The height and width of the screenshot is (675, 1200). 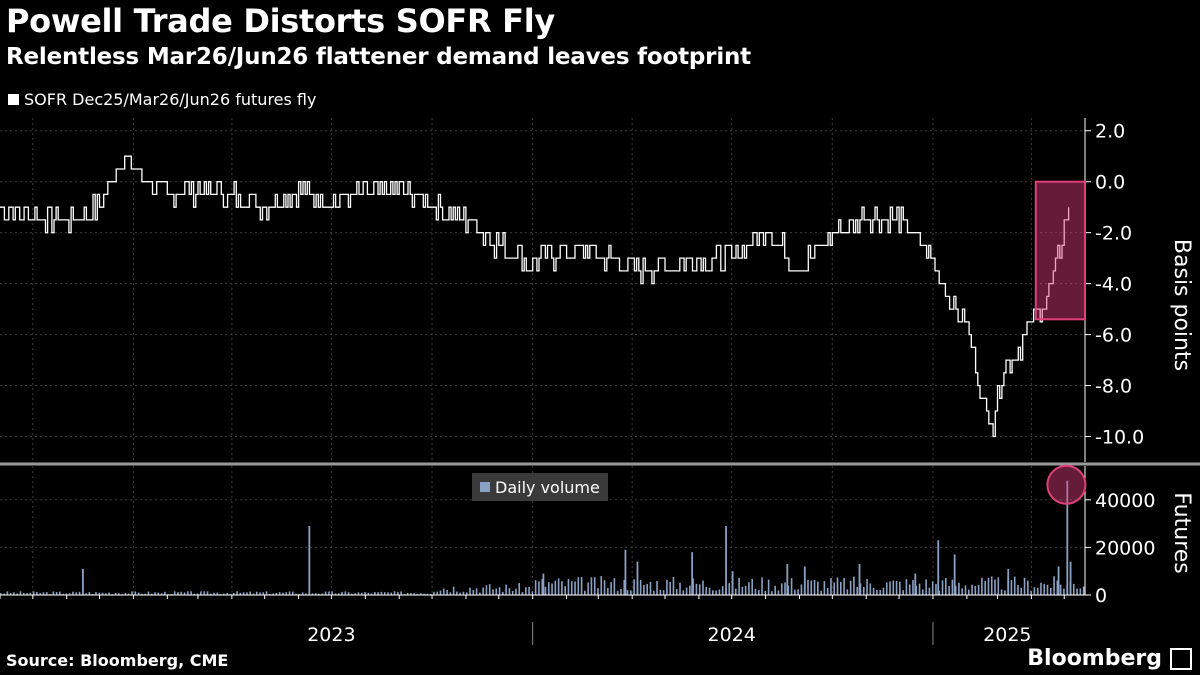 What do you see at coordinates (280, 21) in the screenshot?
I see `page-title: Powell Trade Distorts SOFR Fly` at bounding box center [280, 21].